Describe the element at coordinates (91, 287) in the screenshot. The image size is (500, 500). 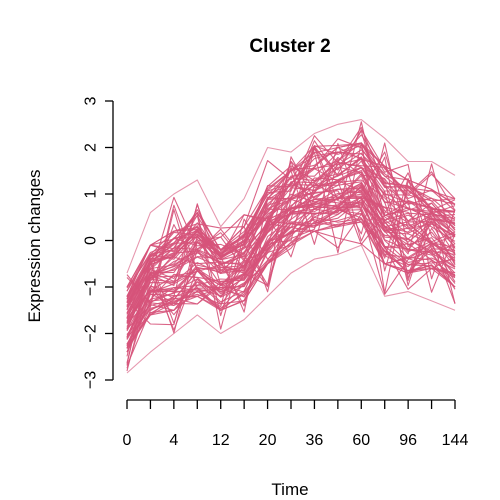
I see `y-tick-label--1: −1` at that location.